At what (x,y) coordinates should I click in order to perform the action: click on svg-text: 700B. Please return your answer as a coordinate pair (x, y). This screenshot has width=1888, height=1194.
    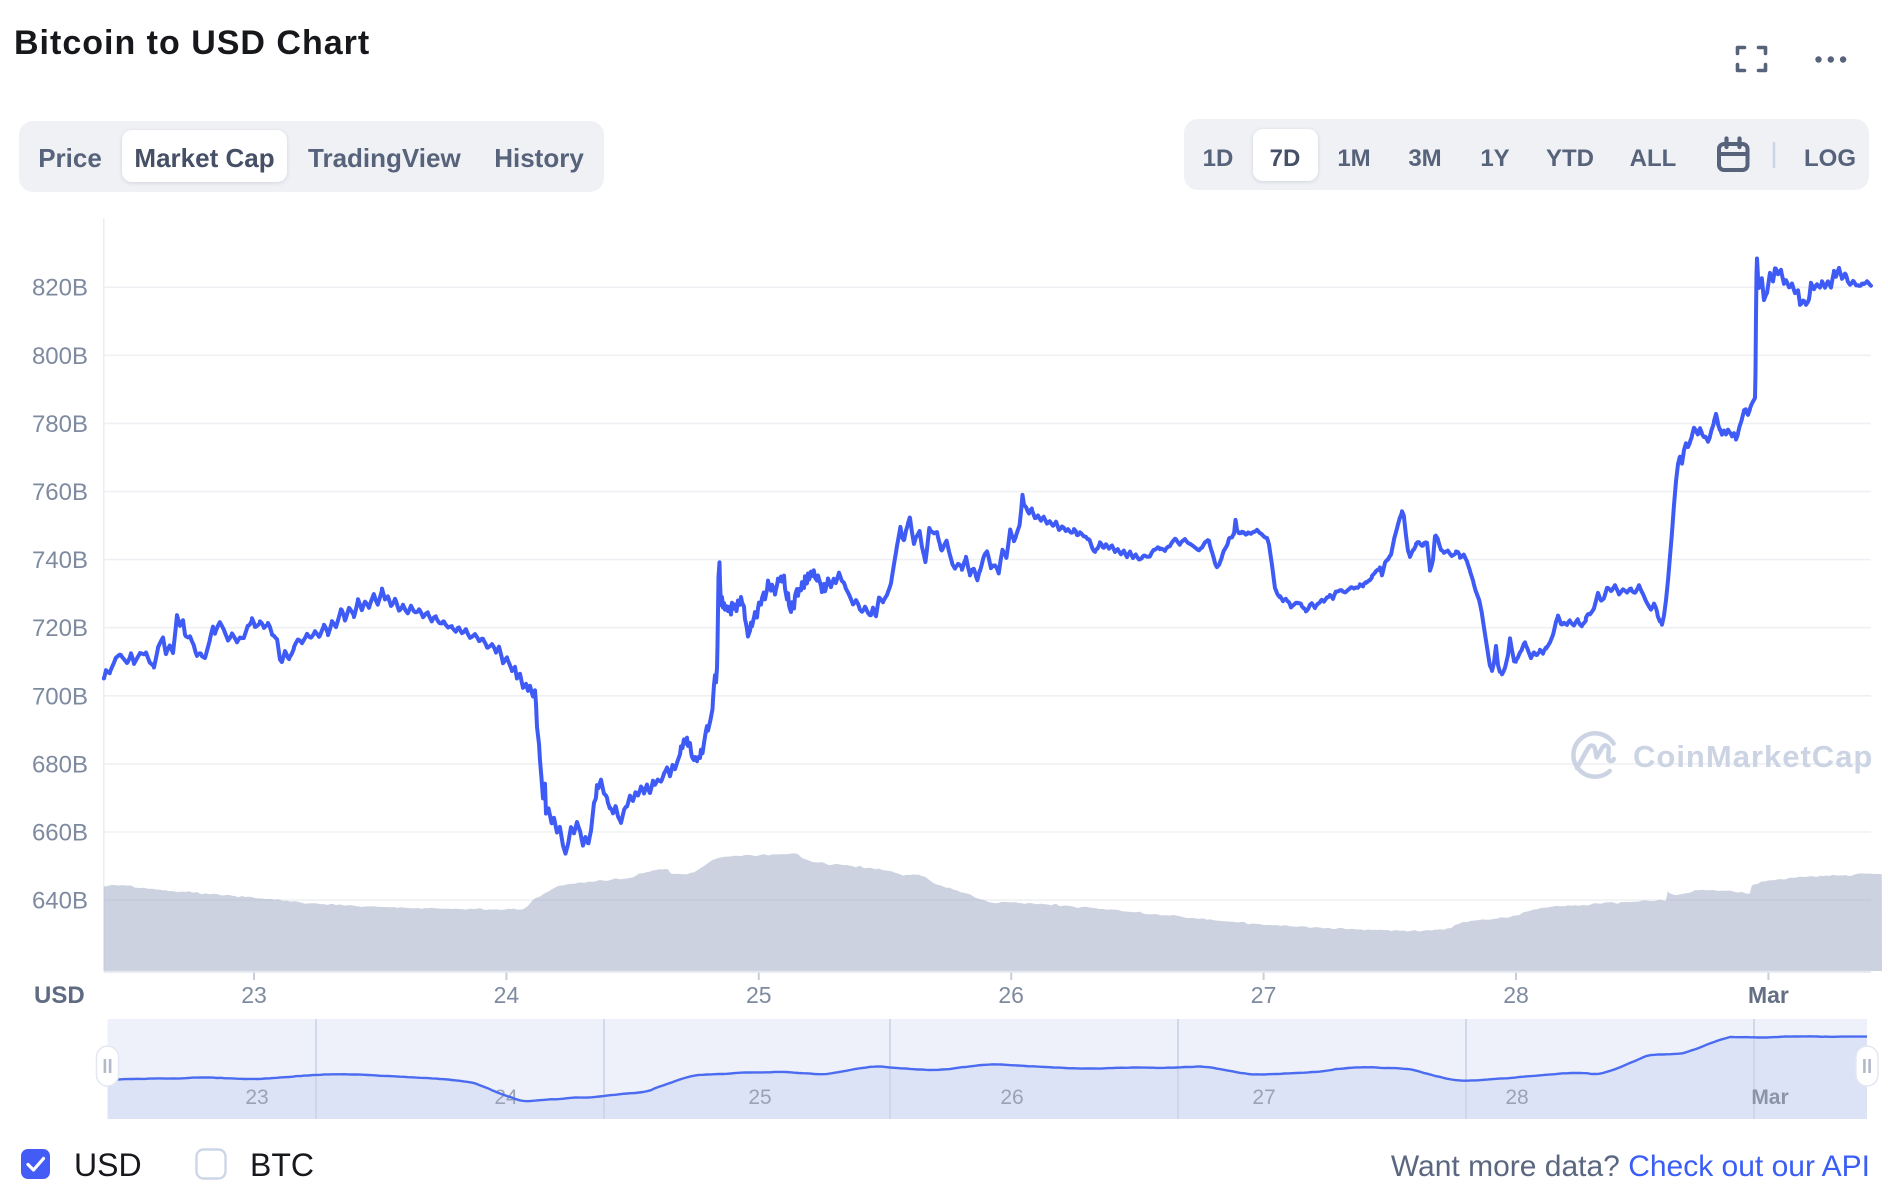
    Looking at the image, I should click on (60, 696).